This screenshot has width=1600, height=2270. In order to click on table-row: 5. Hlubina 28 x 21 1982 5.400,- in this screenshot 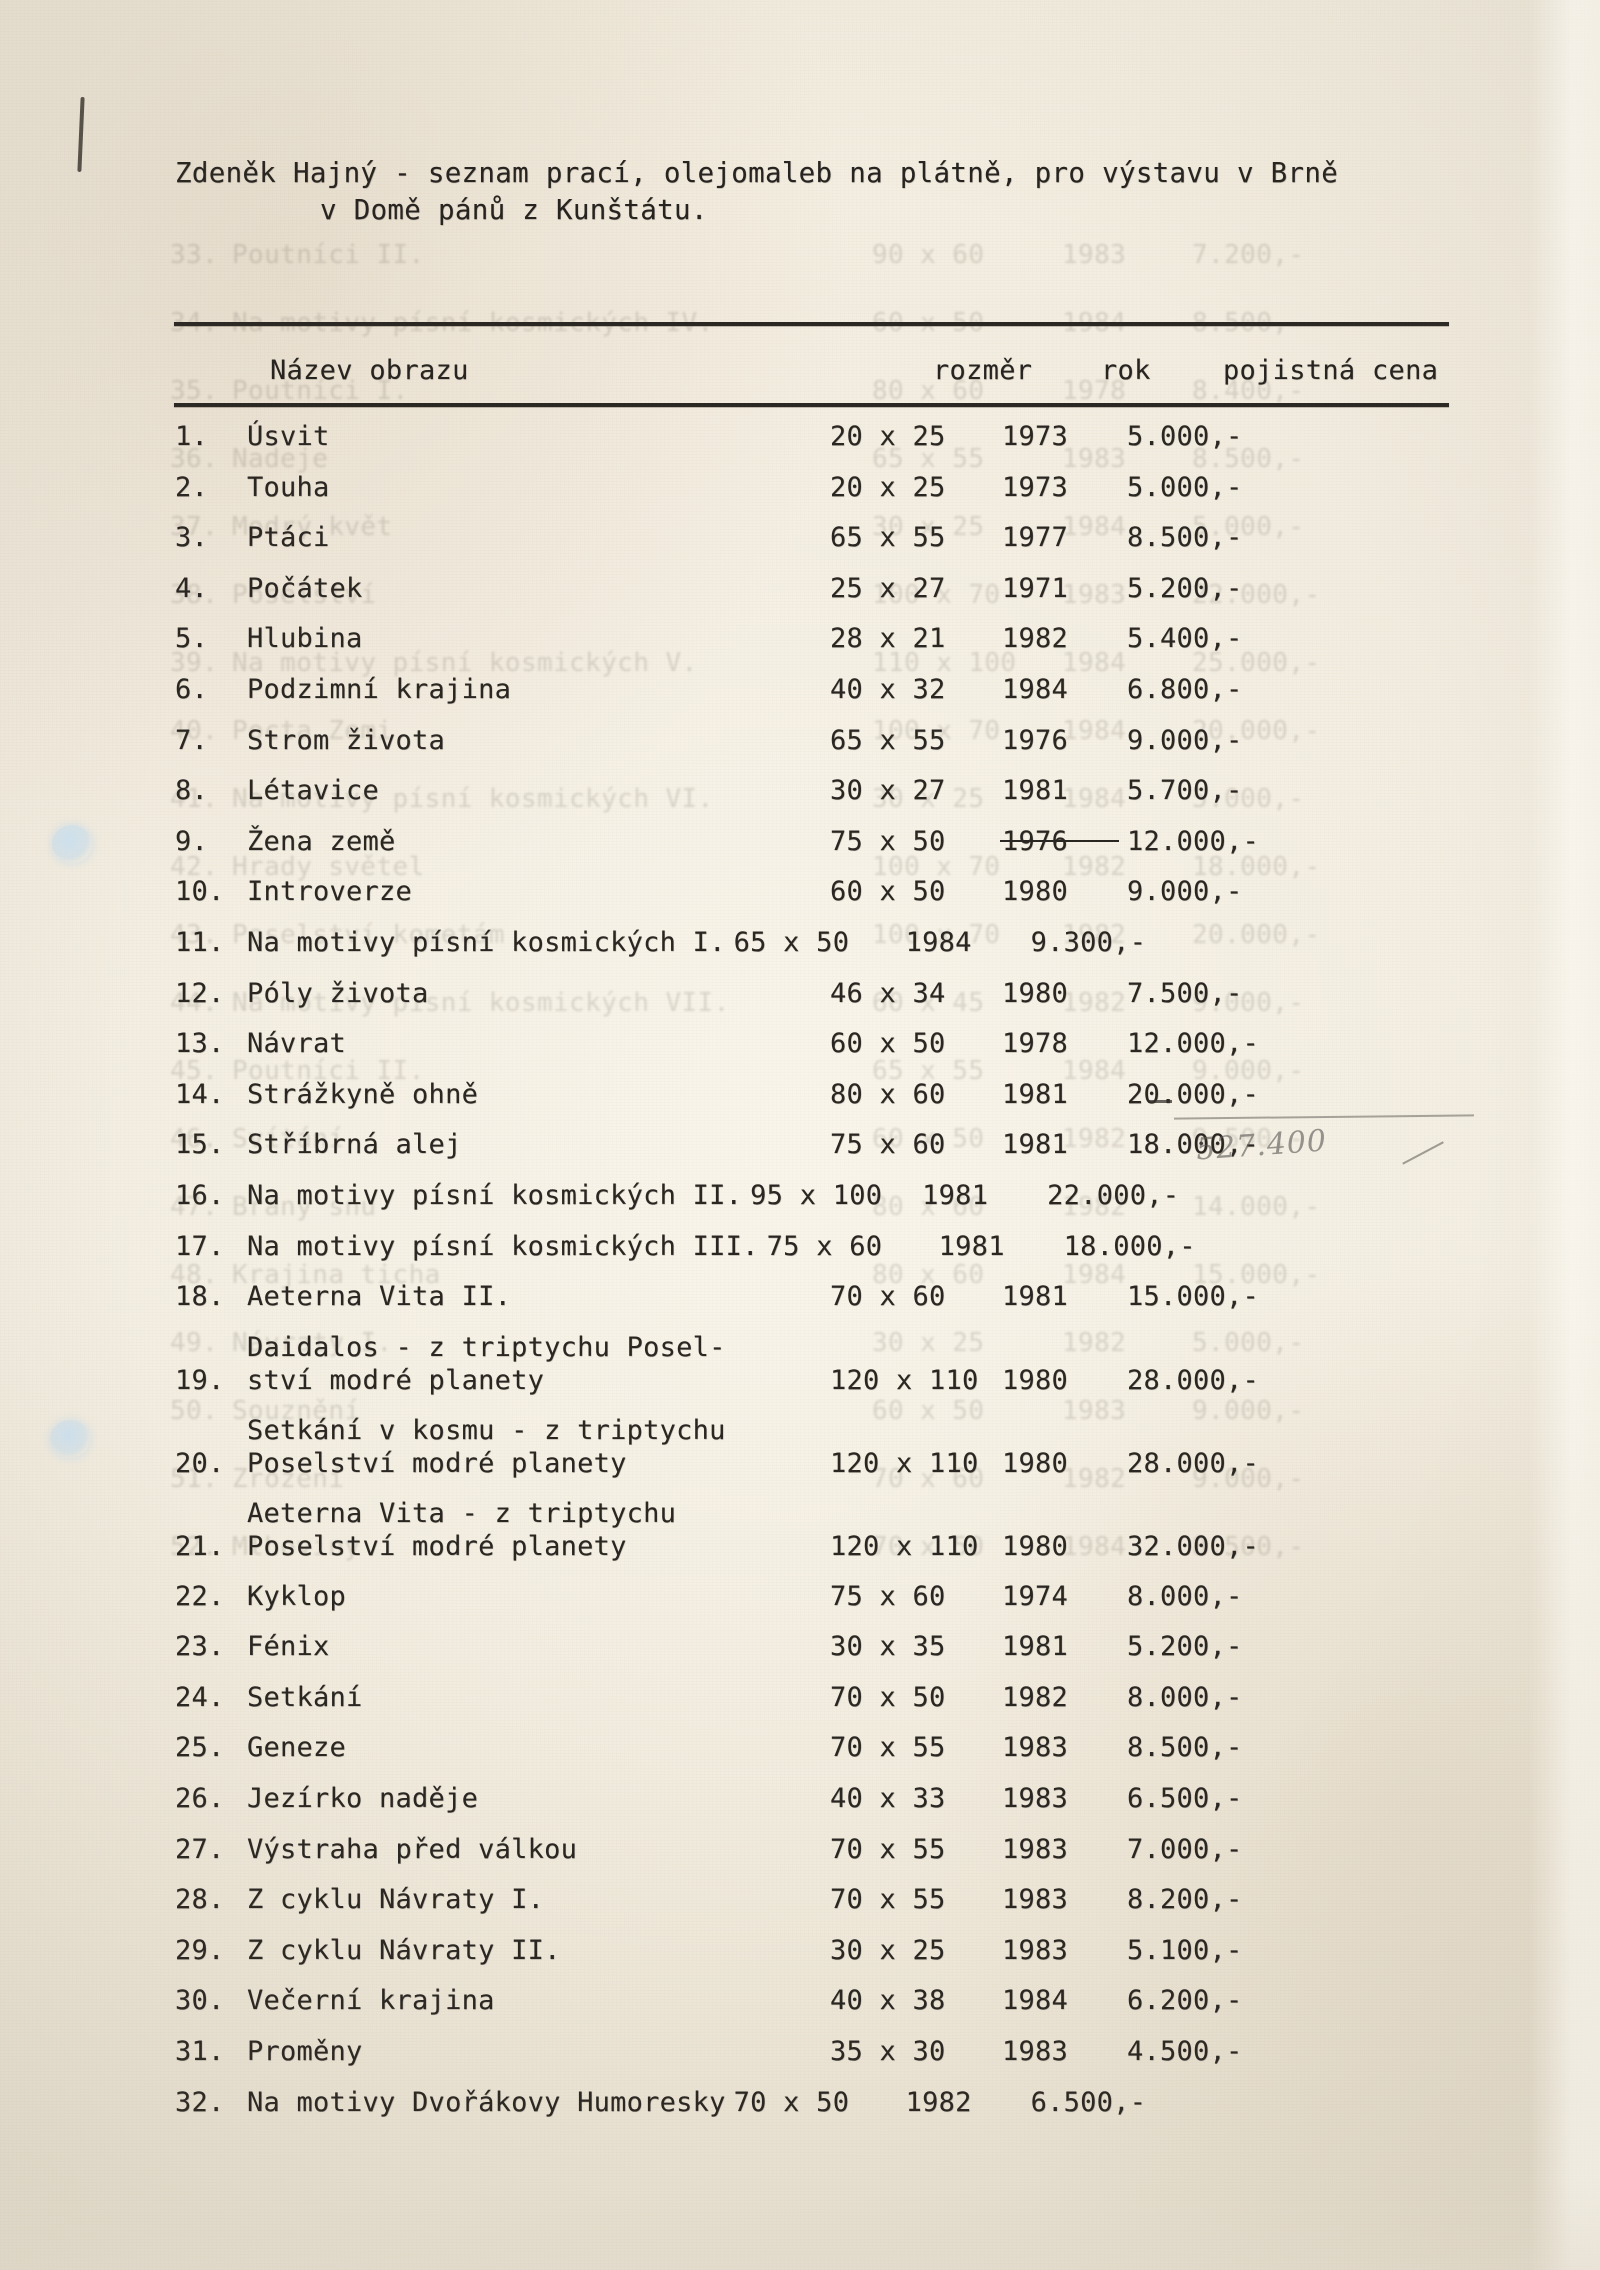, I will do `click(845, 638)`.